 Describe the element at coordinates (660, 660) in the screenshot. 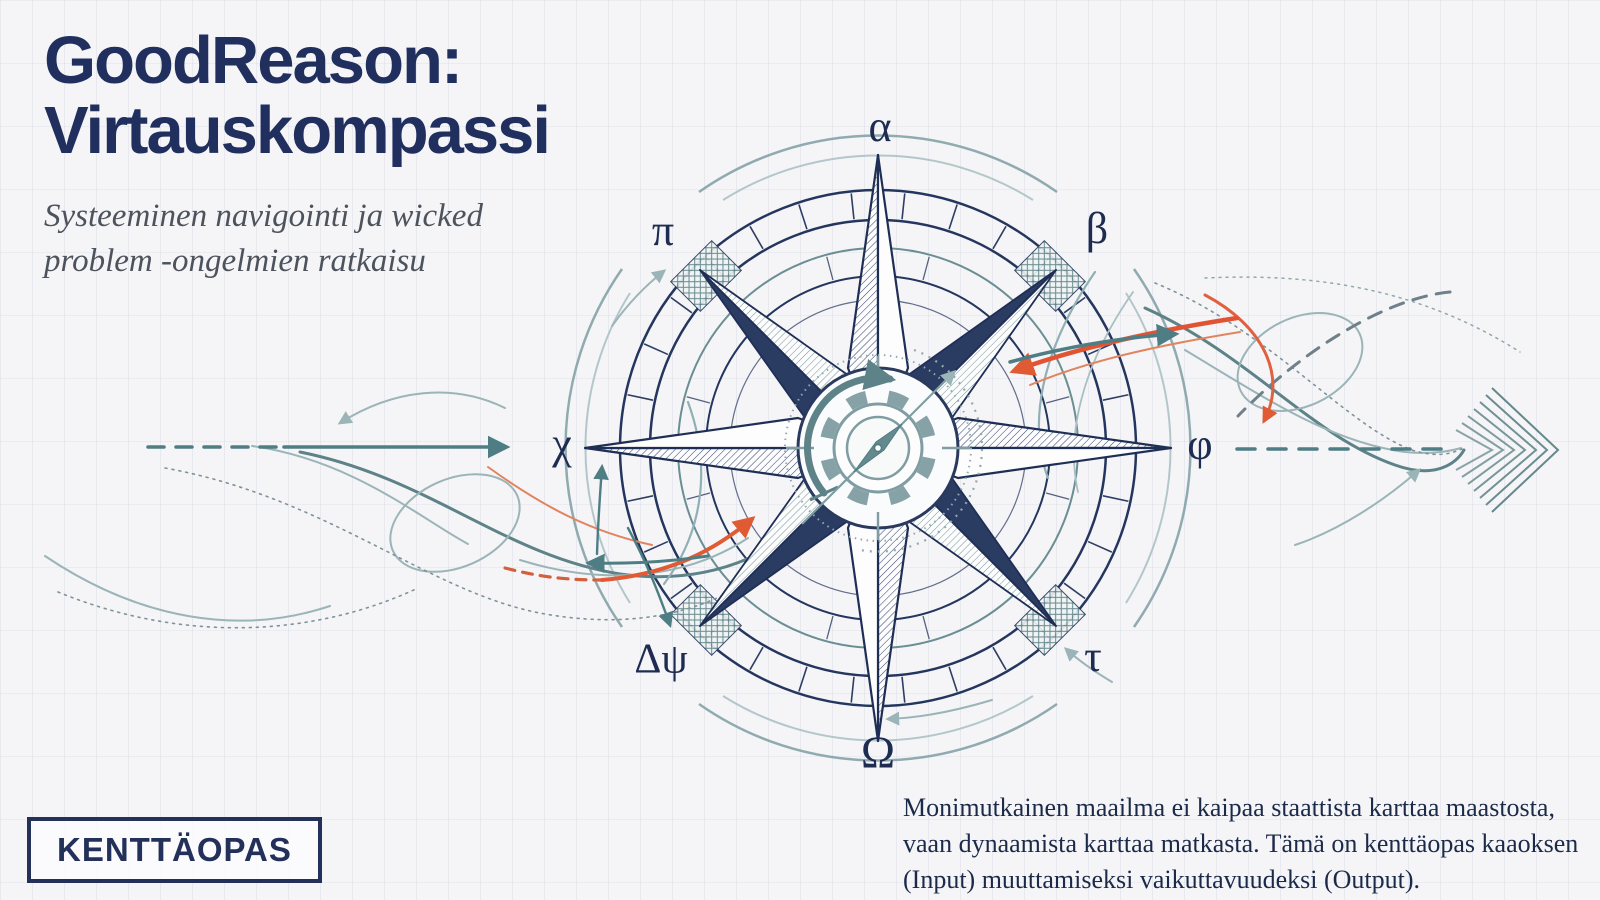

I see `compass-label-sw: Δψ` at that location.